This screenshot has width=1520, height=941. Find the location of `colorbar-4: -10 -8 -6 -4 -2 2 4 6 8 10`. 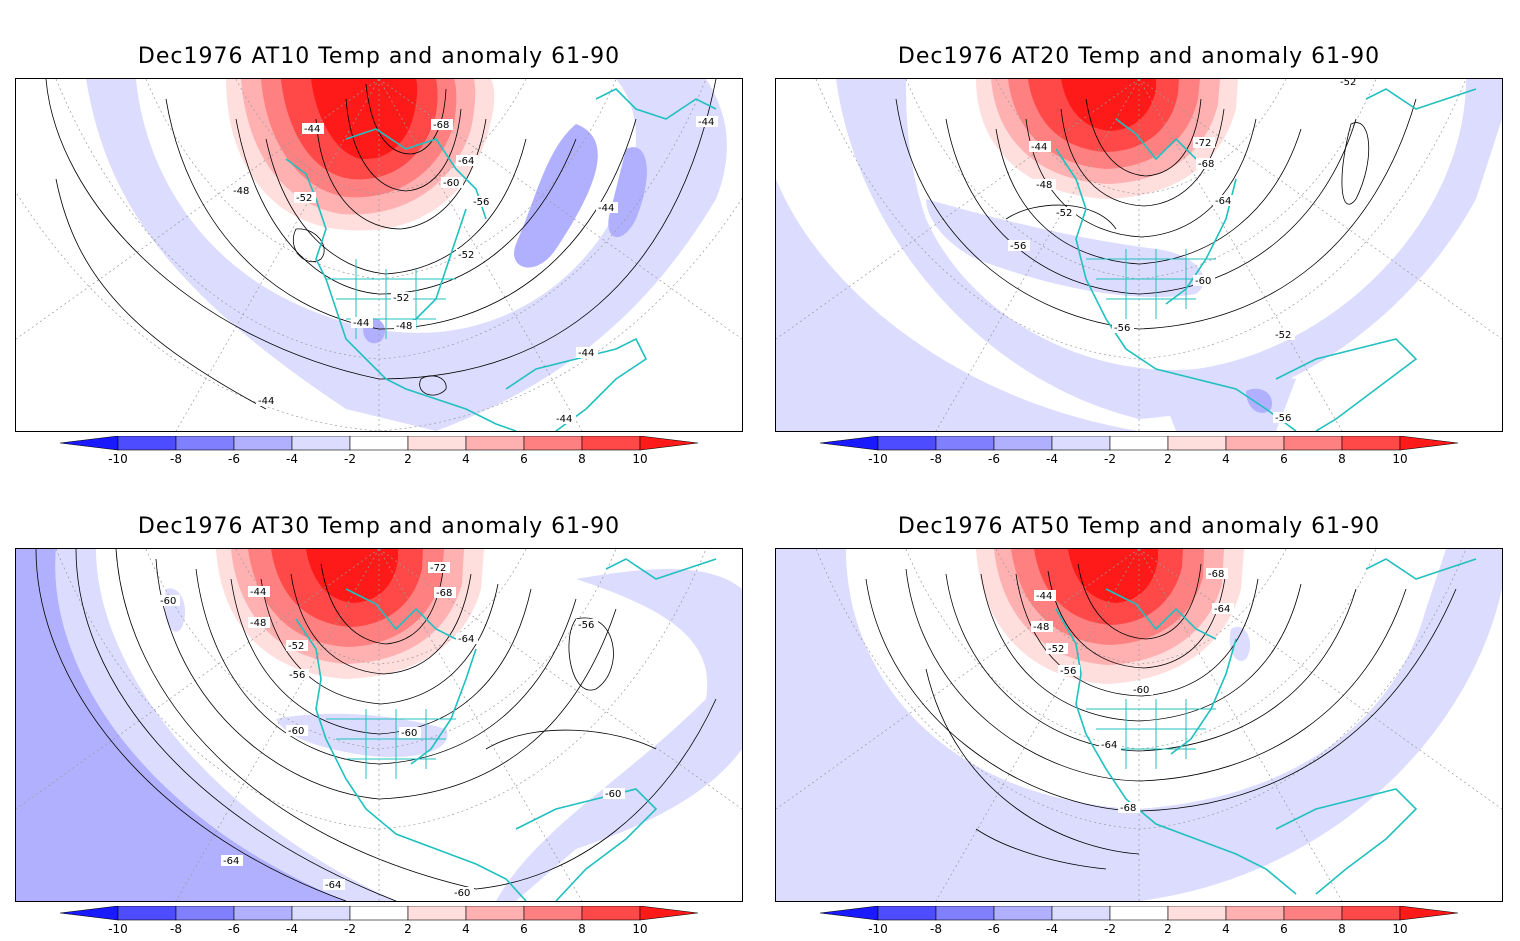

colorbar-4: -10 -8 -6 -4 -2 2 4 6 8 10 is located at coordinates (1144, 923).